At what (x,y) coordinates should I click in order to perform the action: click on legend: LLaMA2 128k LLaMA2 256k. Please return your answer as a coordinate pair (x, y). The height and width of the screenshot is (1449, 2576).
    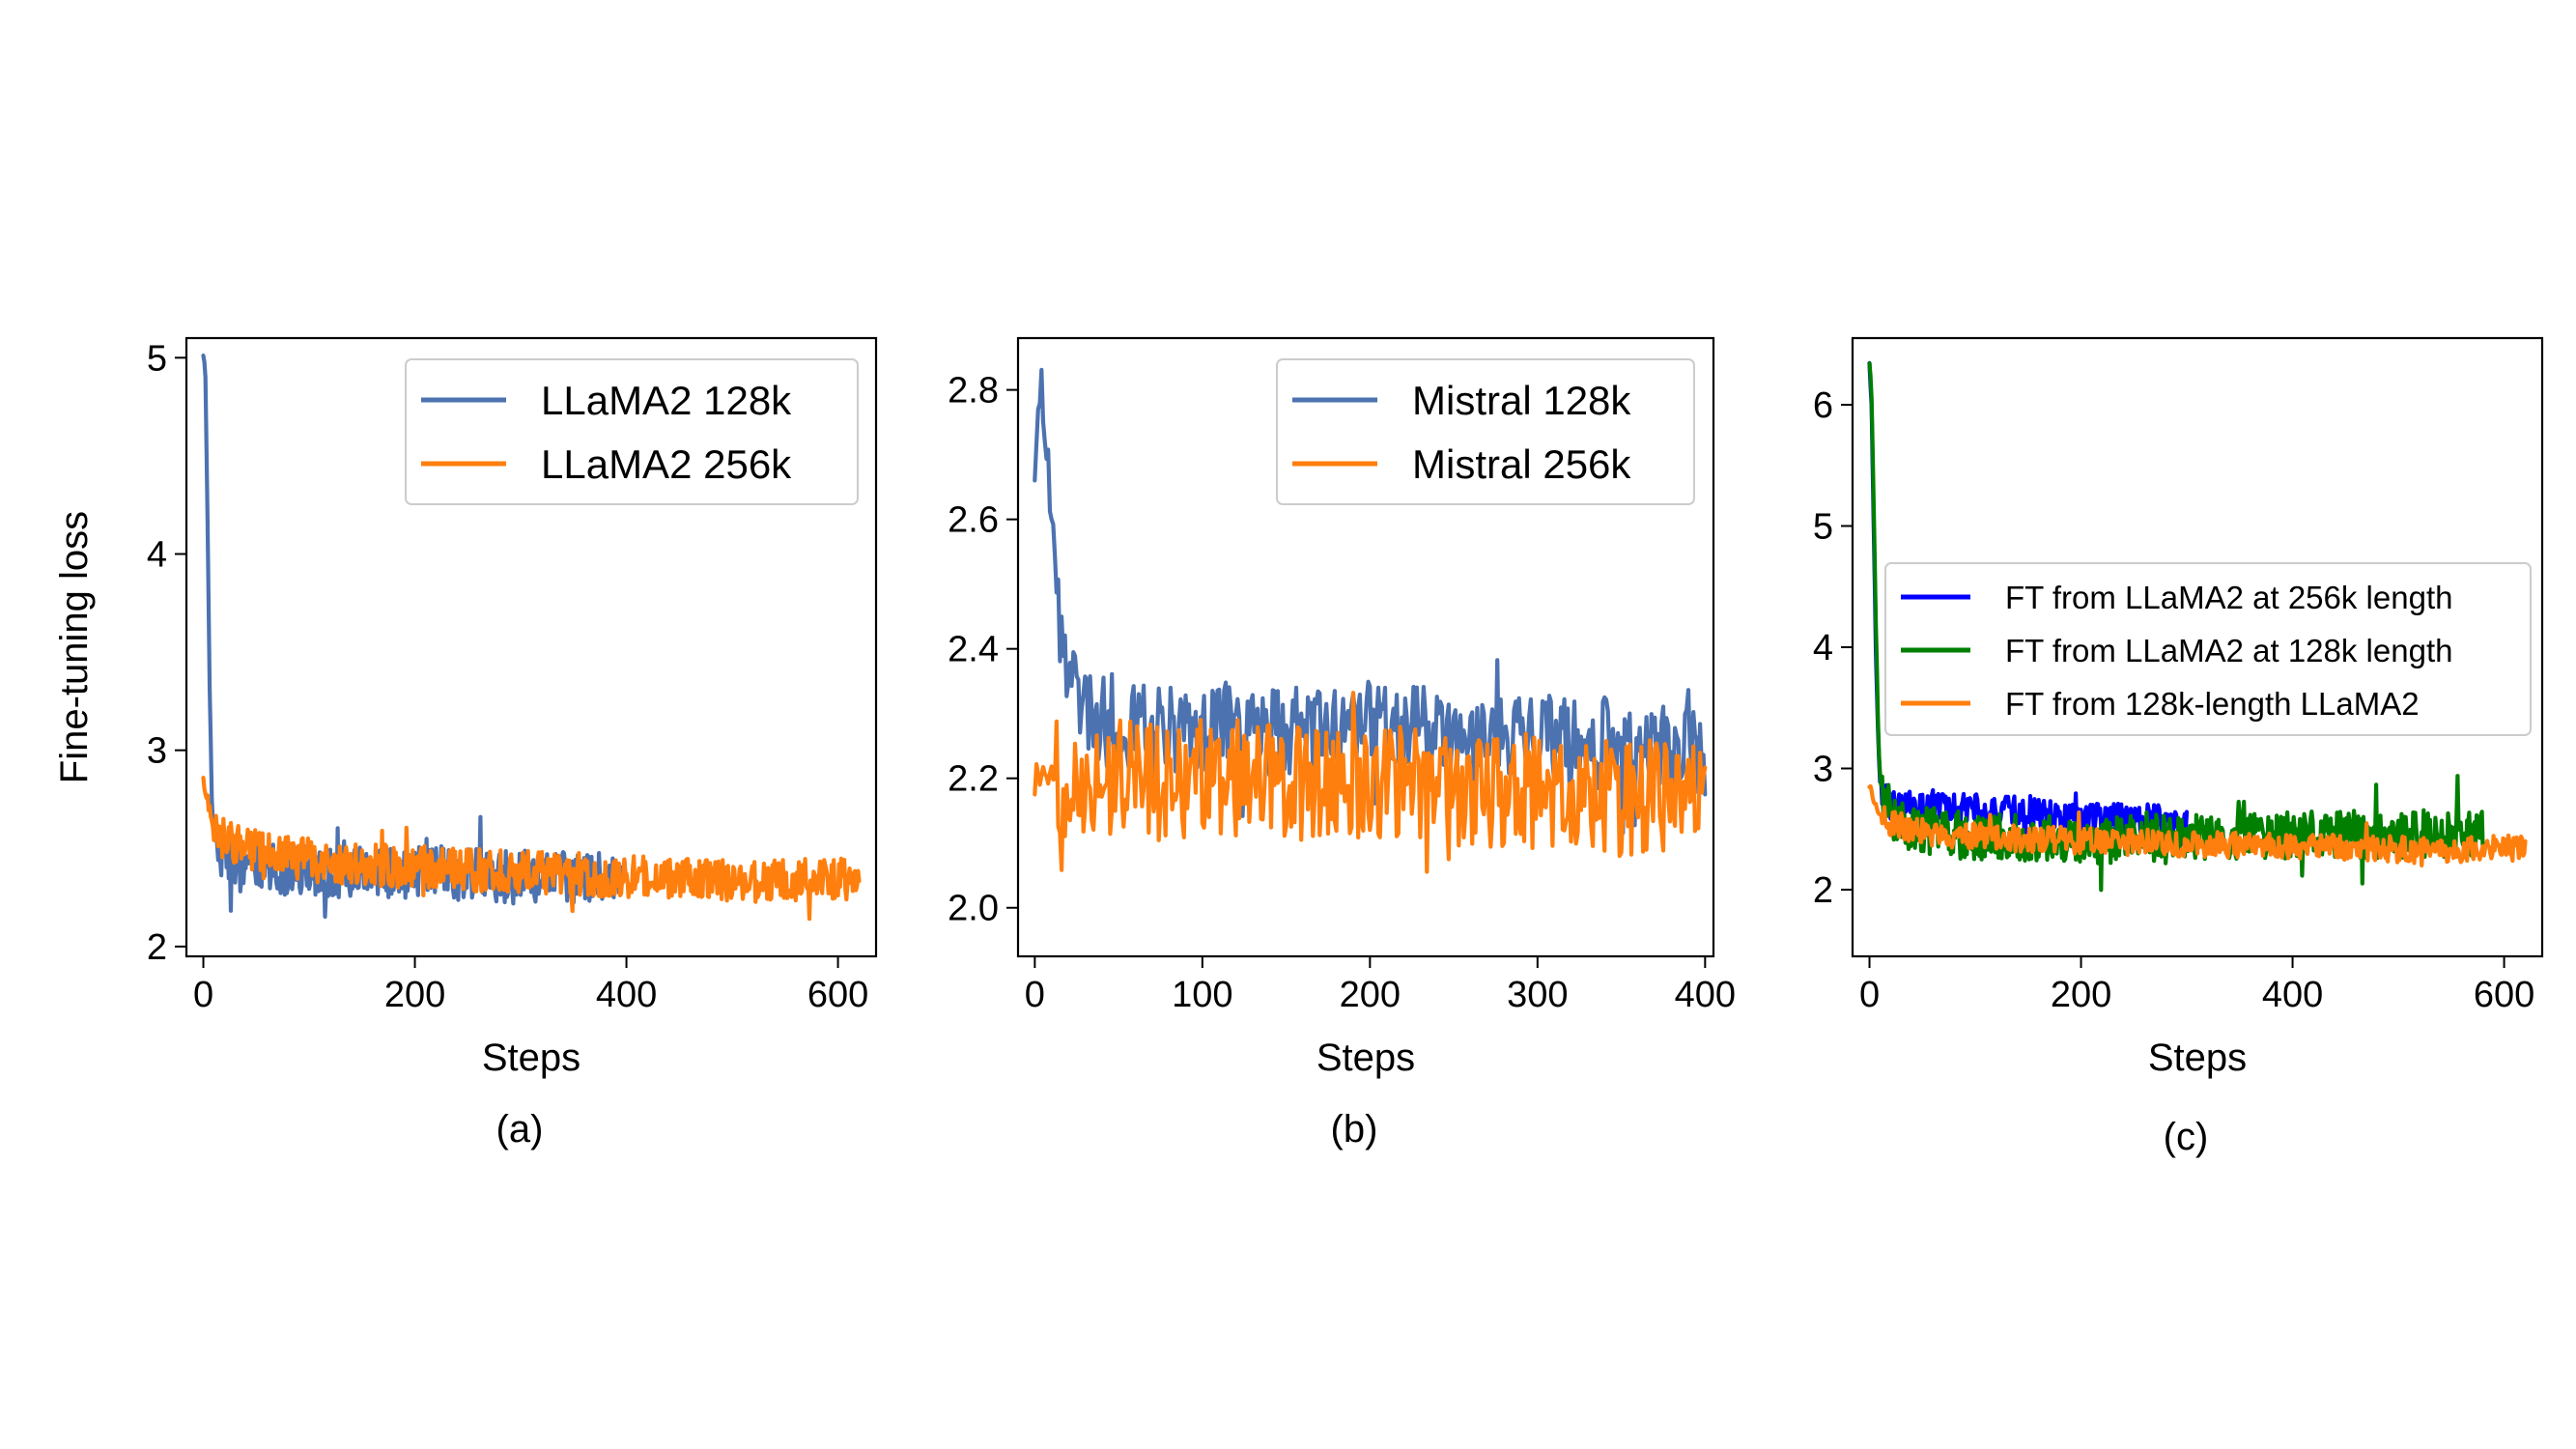
    Looking at the image, I should click on (632, 431).